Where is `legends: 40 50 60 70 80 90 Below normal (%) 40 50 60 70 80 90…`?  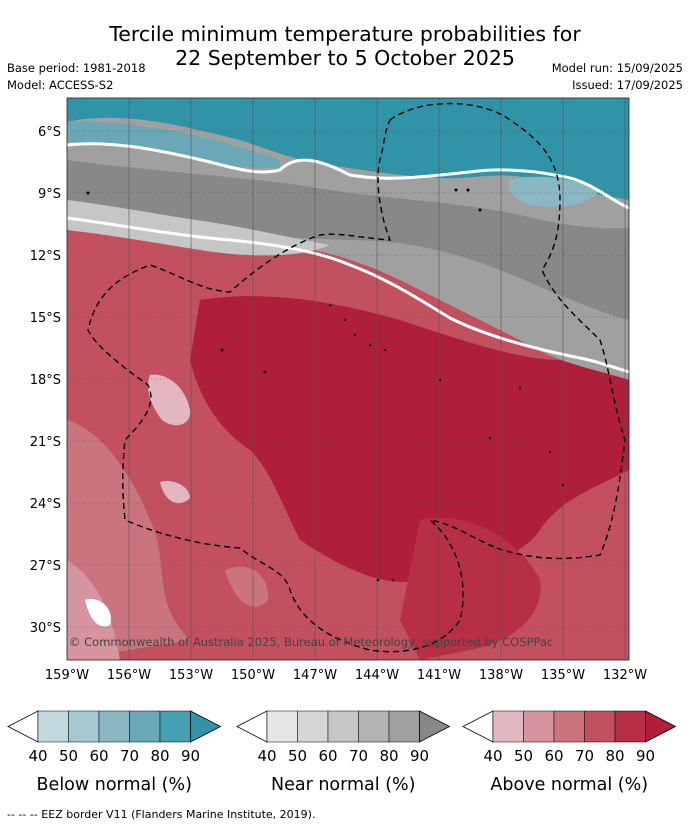 legends: 40 50 60 70 80 90 Below normal (%) 40 50 60 70 80 90… is located at coordinates (342, 752).